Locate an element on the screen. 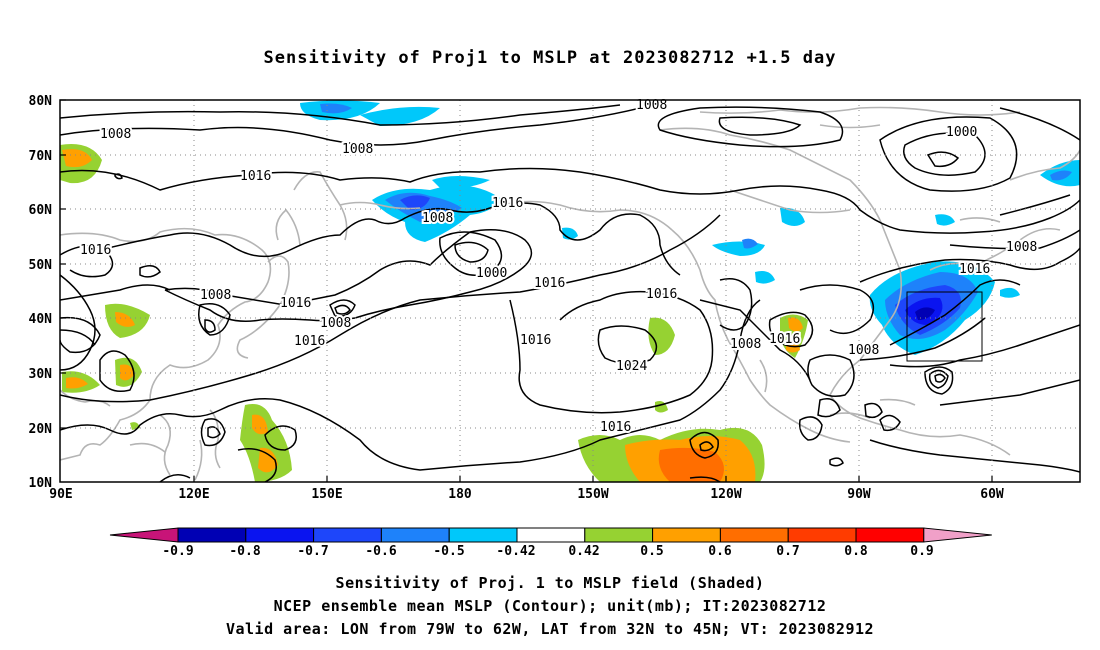  colorbar-tick-label: -0.5 is located at coordinates (448, 551).